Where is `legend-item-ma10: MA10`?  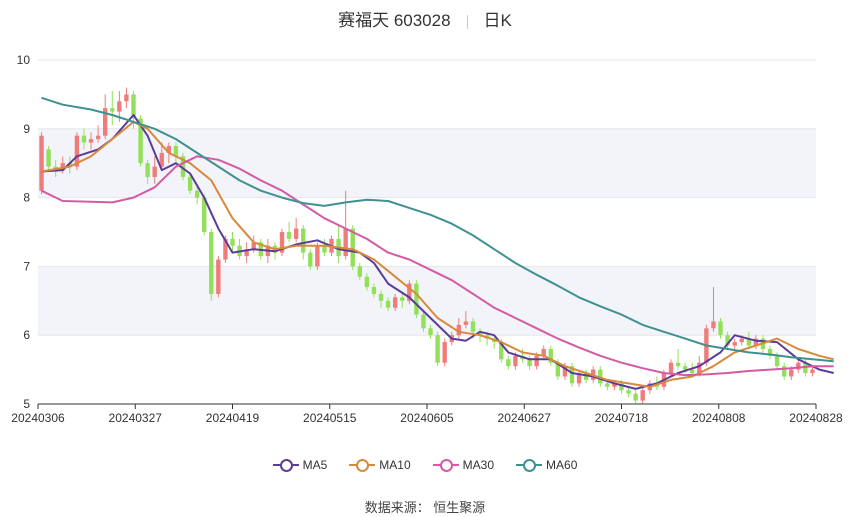
legend-item-ma10: MA10 is located at coordinates (380, 465).